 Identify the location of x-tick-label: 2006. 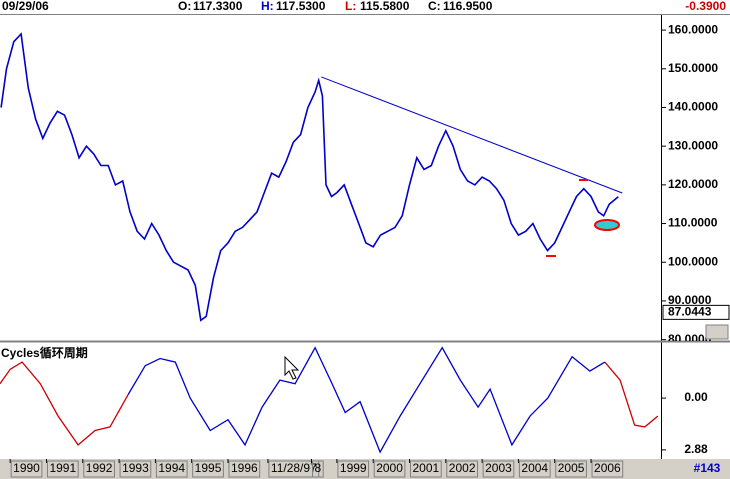
(607, 468).